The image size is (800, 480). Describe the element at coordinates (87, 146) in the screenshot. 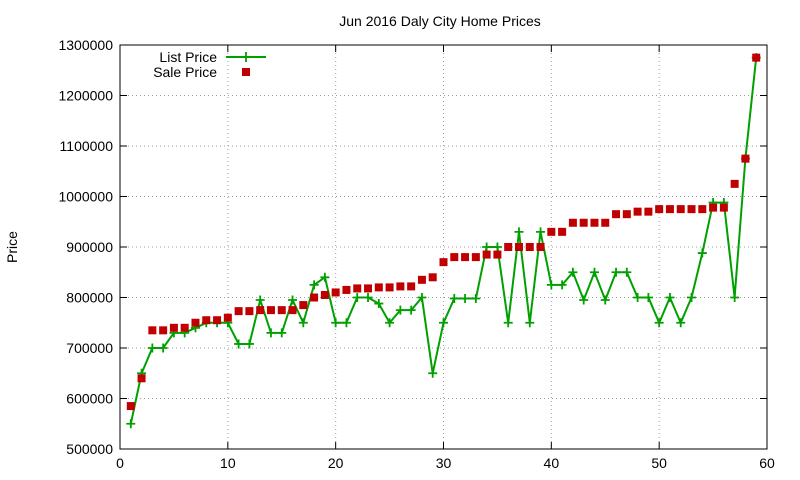

I see `y-tick-label: 1100000` at that location.